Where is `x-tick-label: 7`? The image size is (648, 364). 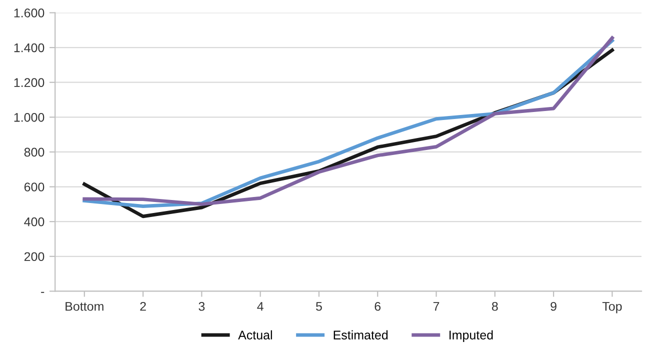 x-tick-label: 7 is located at coordinates (436, 306).